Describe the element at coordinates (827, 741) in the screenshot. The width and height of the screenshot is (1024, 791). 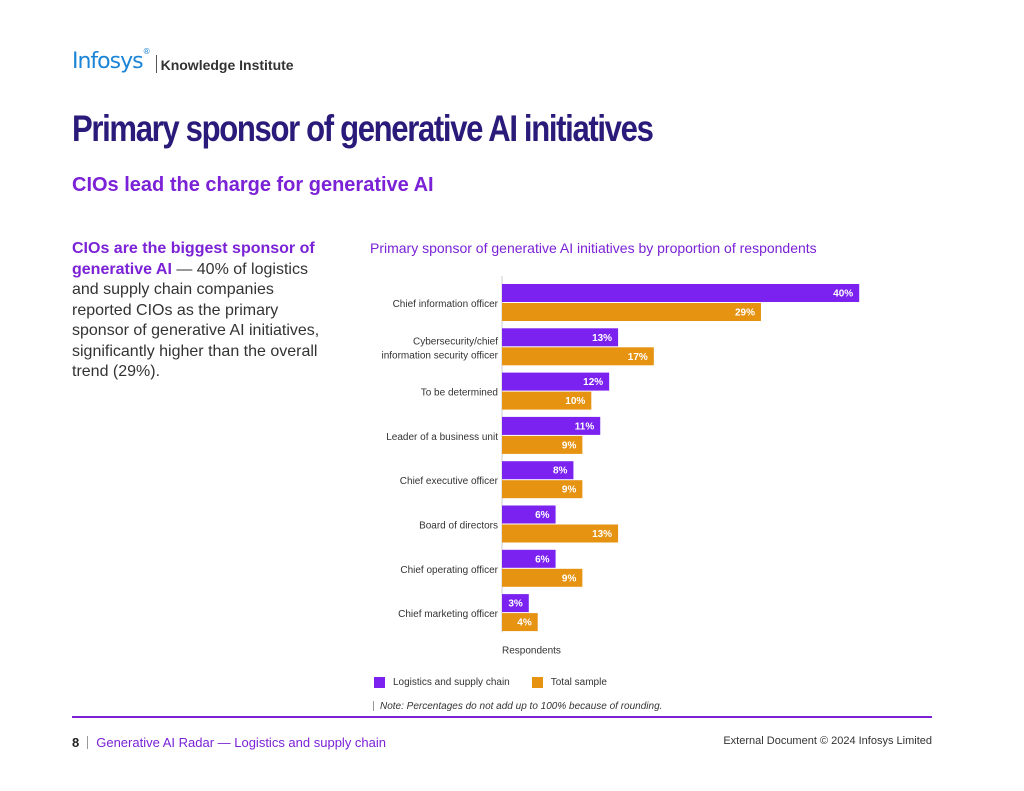
I see `copyright: External Document © 2024 Infosys Limited` at that location.